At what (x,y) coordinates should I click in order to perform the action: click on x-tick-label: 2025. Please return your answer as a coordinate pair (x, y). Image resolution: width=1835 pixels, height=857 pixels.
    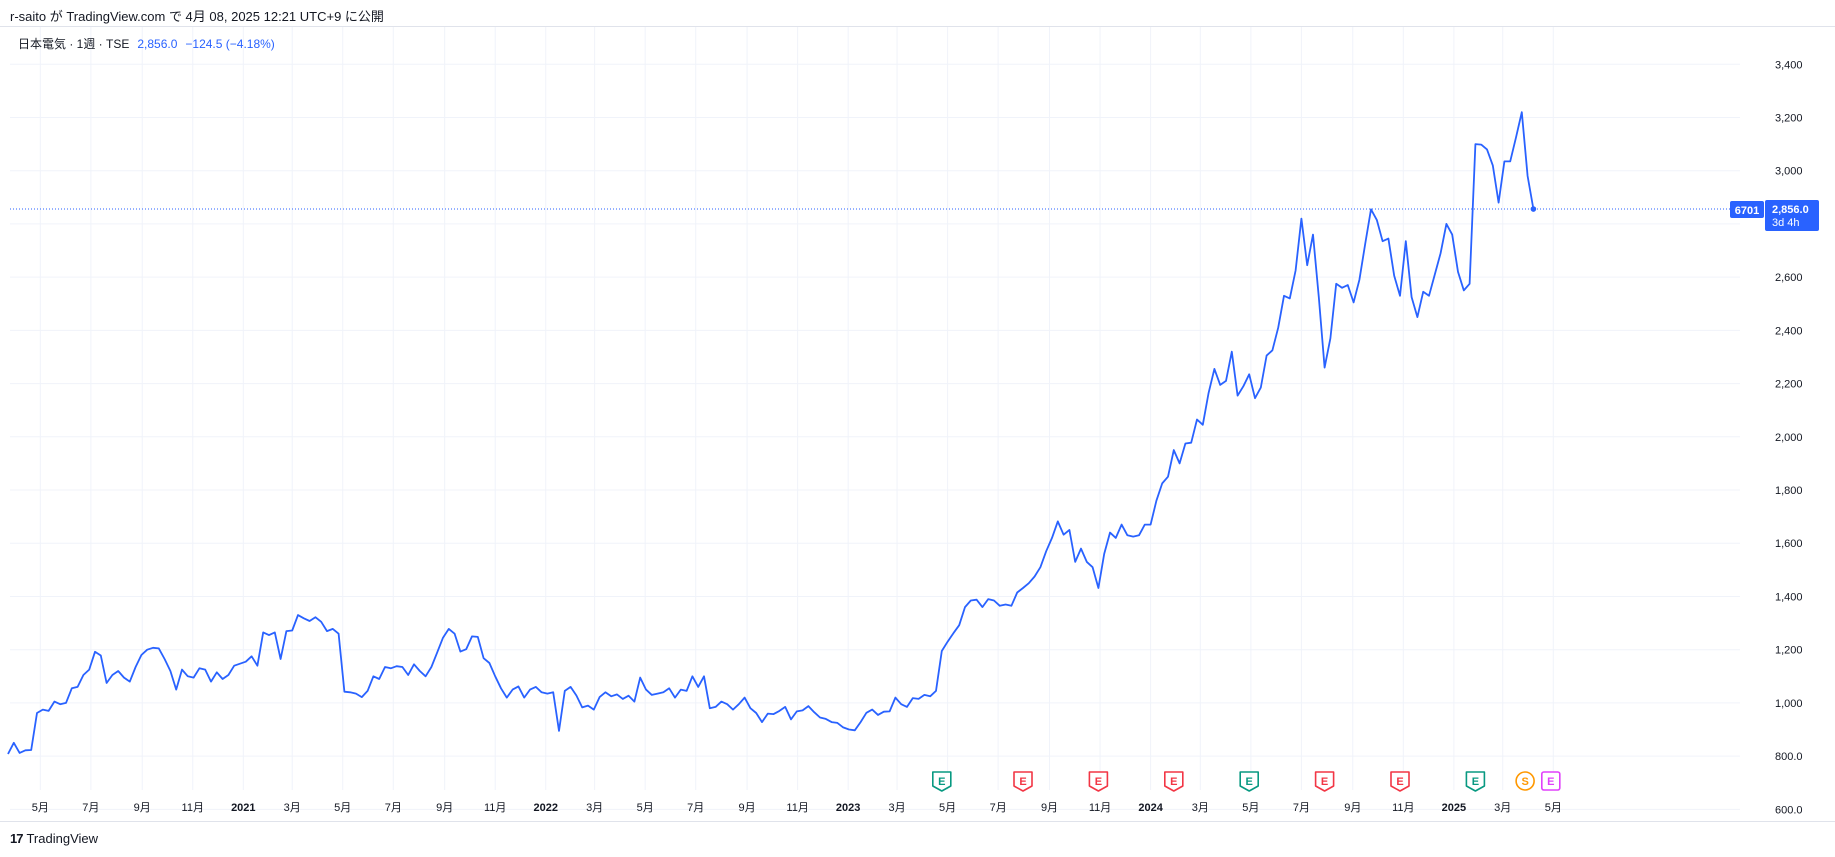
    Looking at the image, I should click on (1454, 808).